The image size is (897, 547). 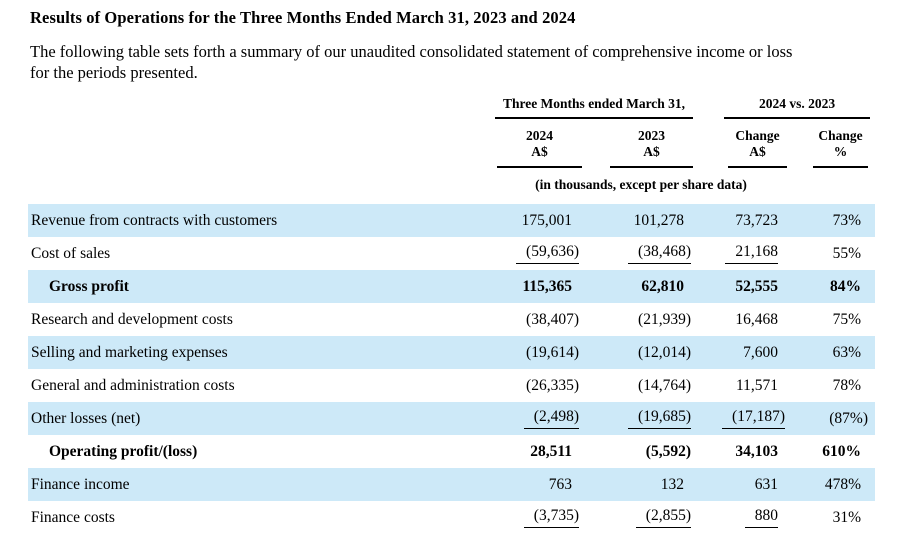 What do you see at coordinates (658, 220) in the screenshot?
I see `cell-value: 101,278` at bounding box center [658, 220].